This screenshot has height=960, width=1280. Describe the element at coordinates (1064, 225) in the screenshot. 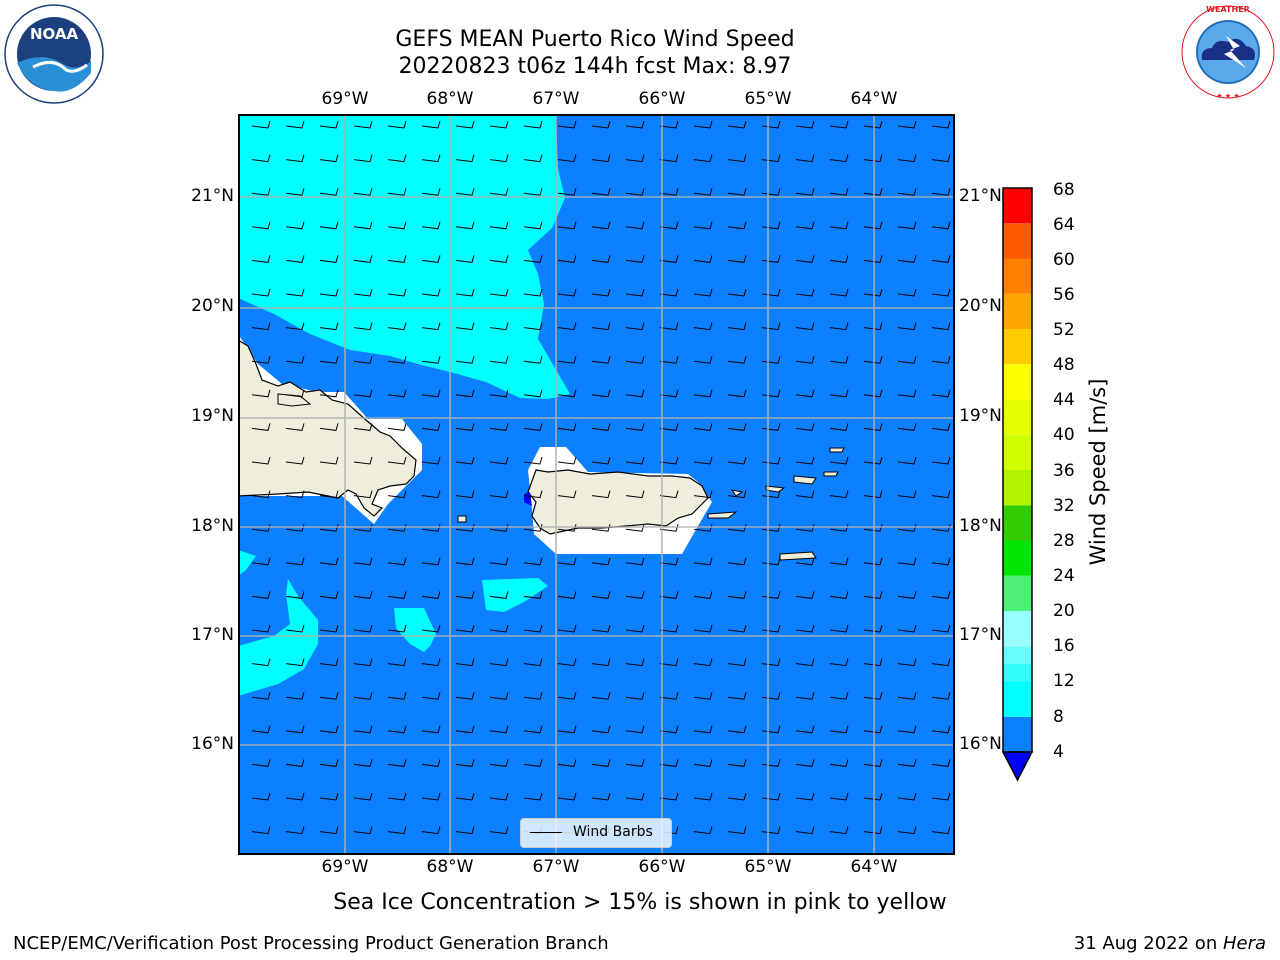

I see `colorbar-tick: 64` at that location.